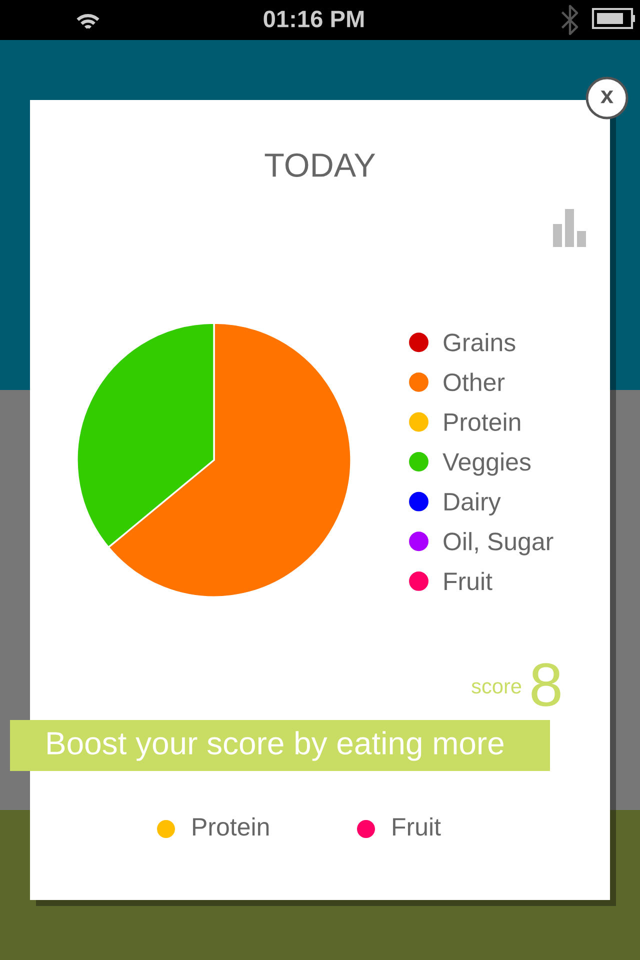 This screenshot has height=960, width=640. What do you see at coordinates (546, 684) in the screenshot?
I see `text: 8` at bounding box center [546, 684].